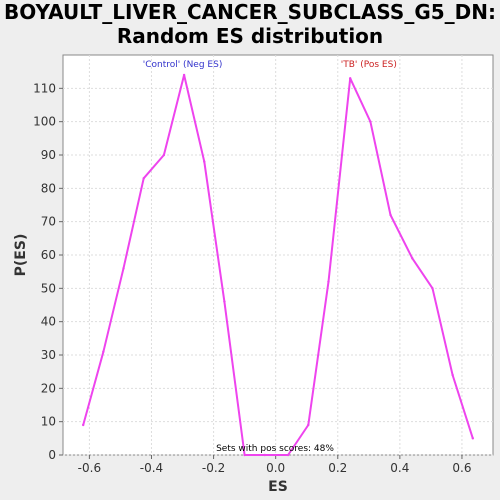 Image resolution: width=500 pixels, height=500 pixels. I want to click on x-tick-label: 0.0, so click(275, 468).